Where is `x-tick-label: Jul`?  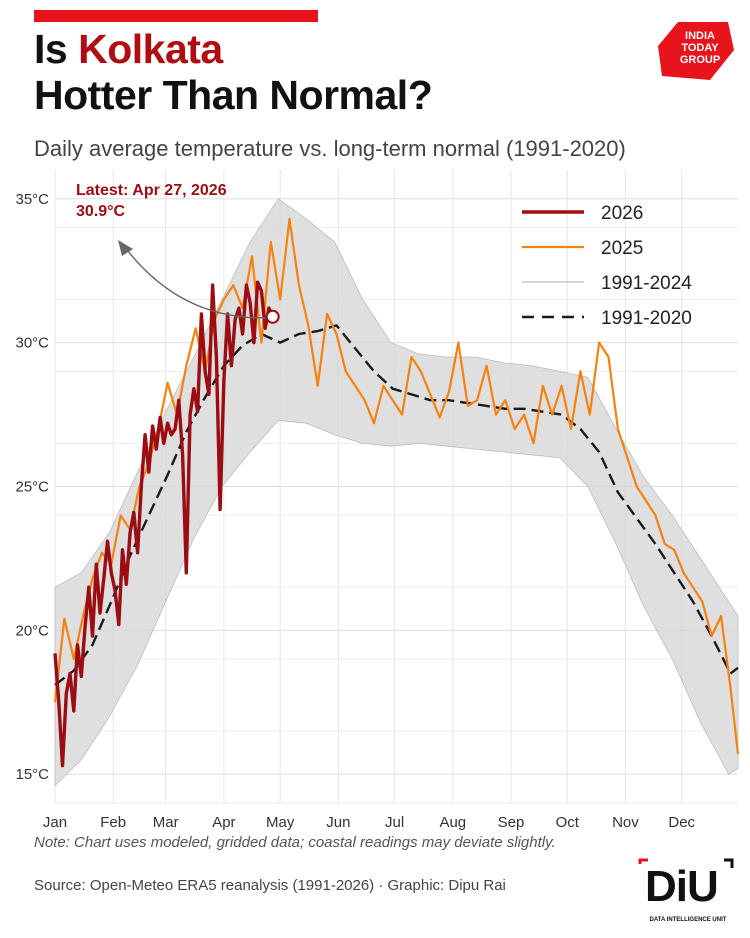
x-tick-label: Jul is located at coordinates (394, 822).